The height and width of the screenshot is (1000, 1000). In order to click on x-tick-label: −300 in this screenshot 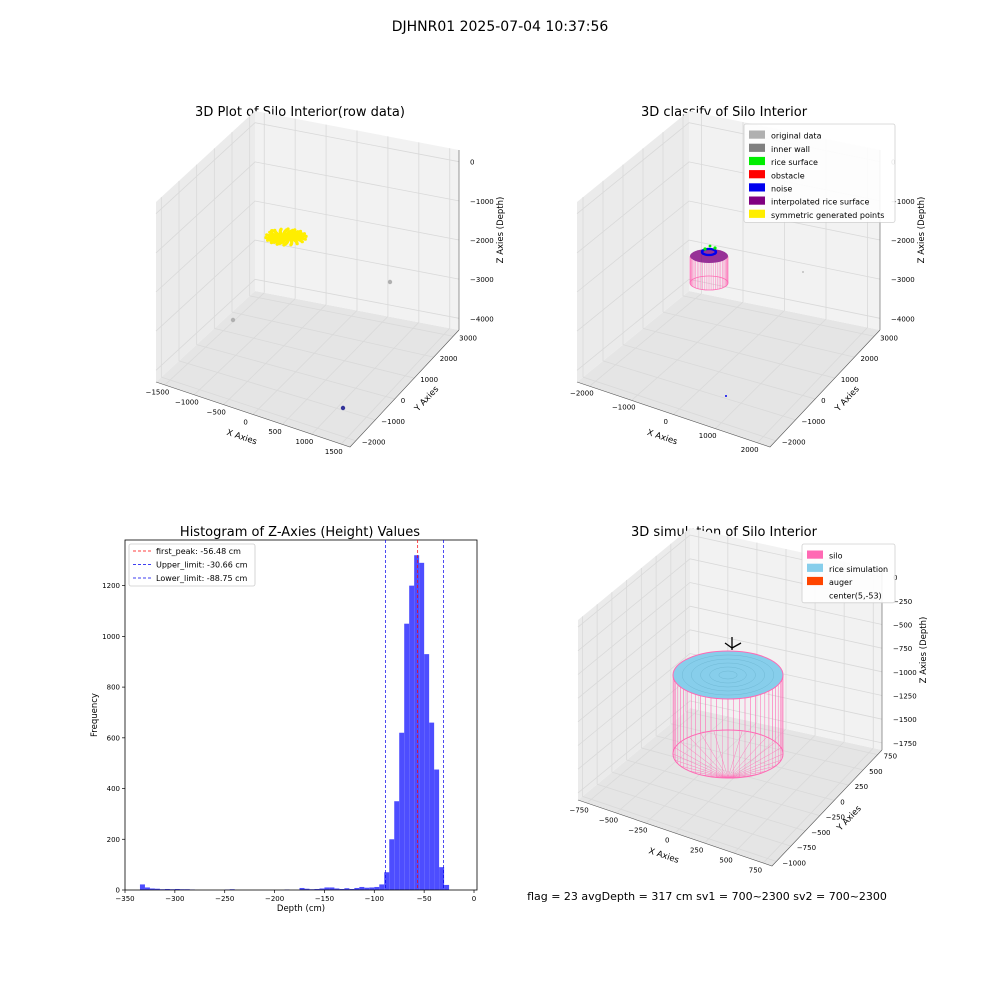, I will do `click(174, 899)`.